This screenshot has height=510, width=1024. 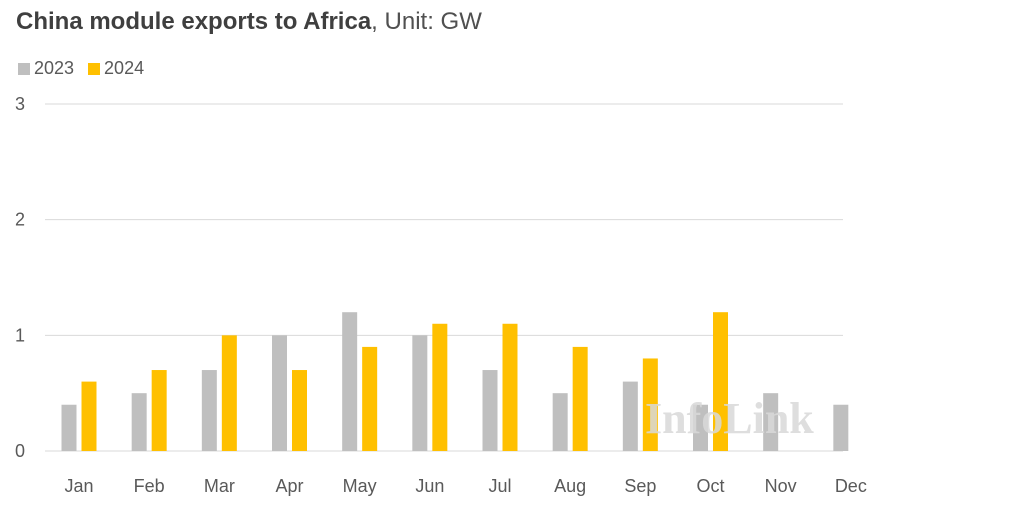 What do you see at coordinates (194, 21) in the screenshot?
I see `chart-title-main: China module exports to Africa` at bounding box center [194, 21].